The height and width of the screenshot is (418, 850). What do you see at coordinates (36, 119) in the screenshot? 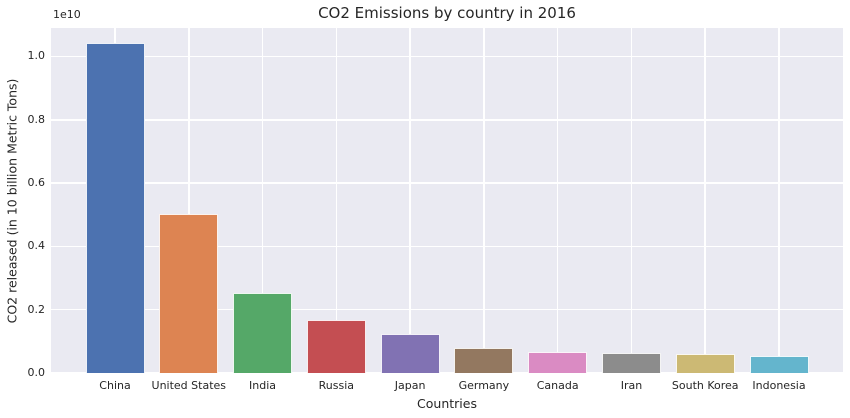
I see `y-tick-label: 0.8` at bounding box center [36, 119].